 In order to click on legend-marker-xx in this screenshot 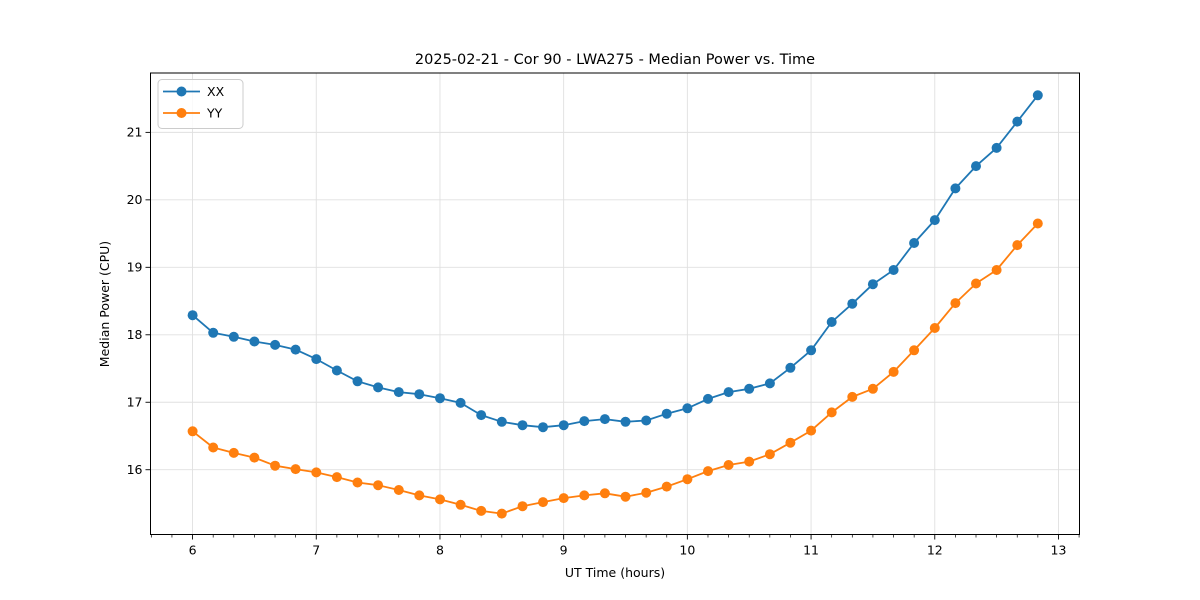, I will do `click(181, 91)`.